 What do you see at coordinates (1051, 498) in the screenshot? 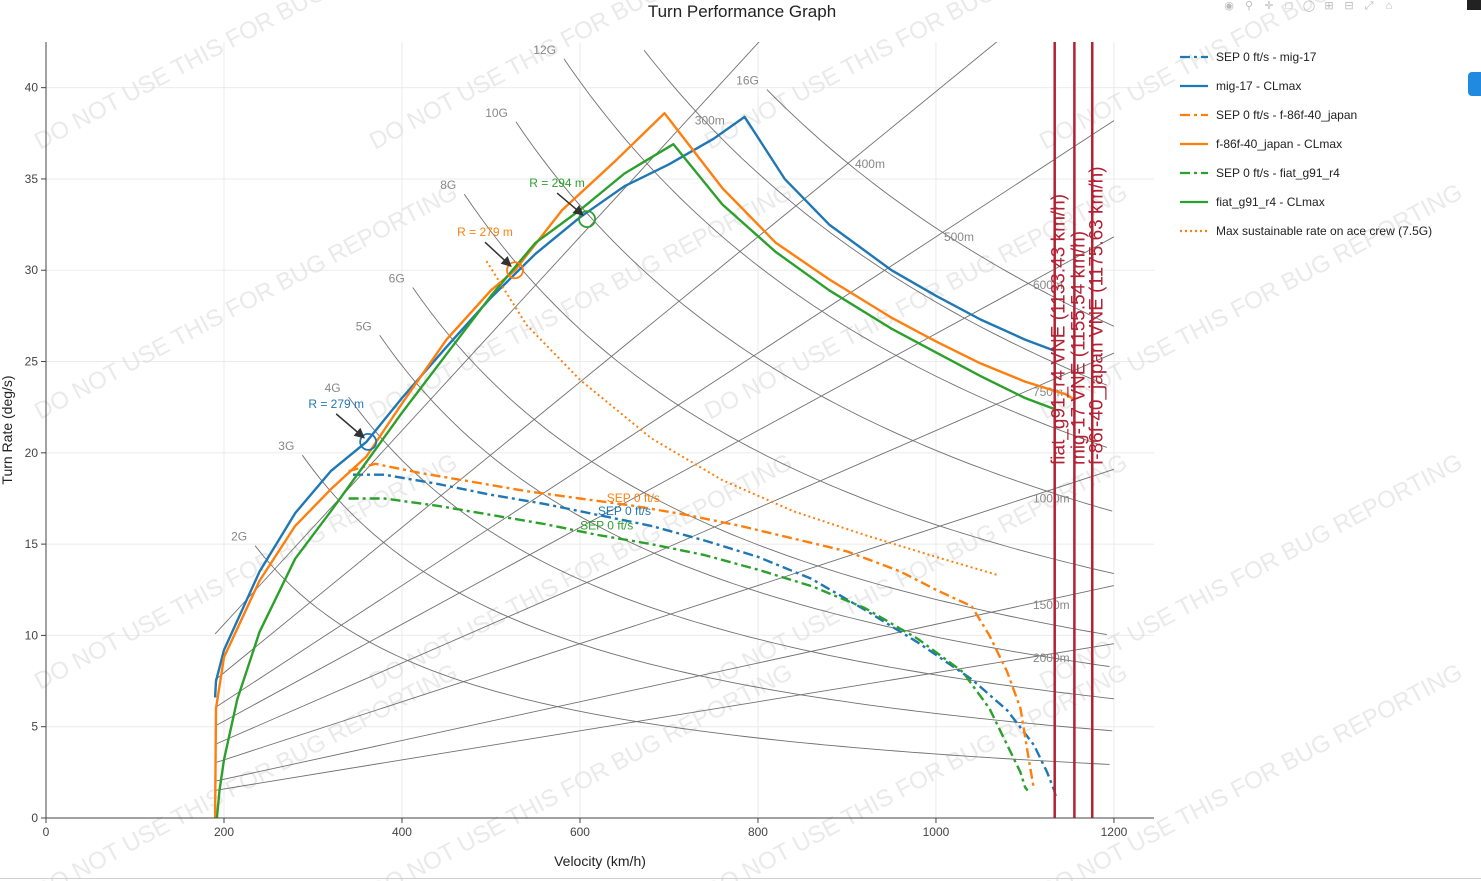
I see `radius-label: 1000m` at bounding box center [1051, 498].